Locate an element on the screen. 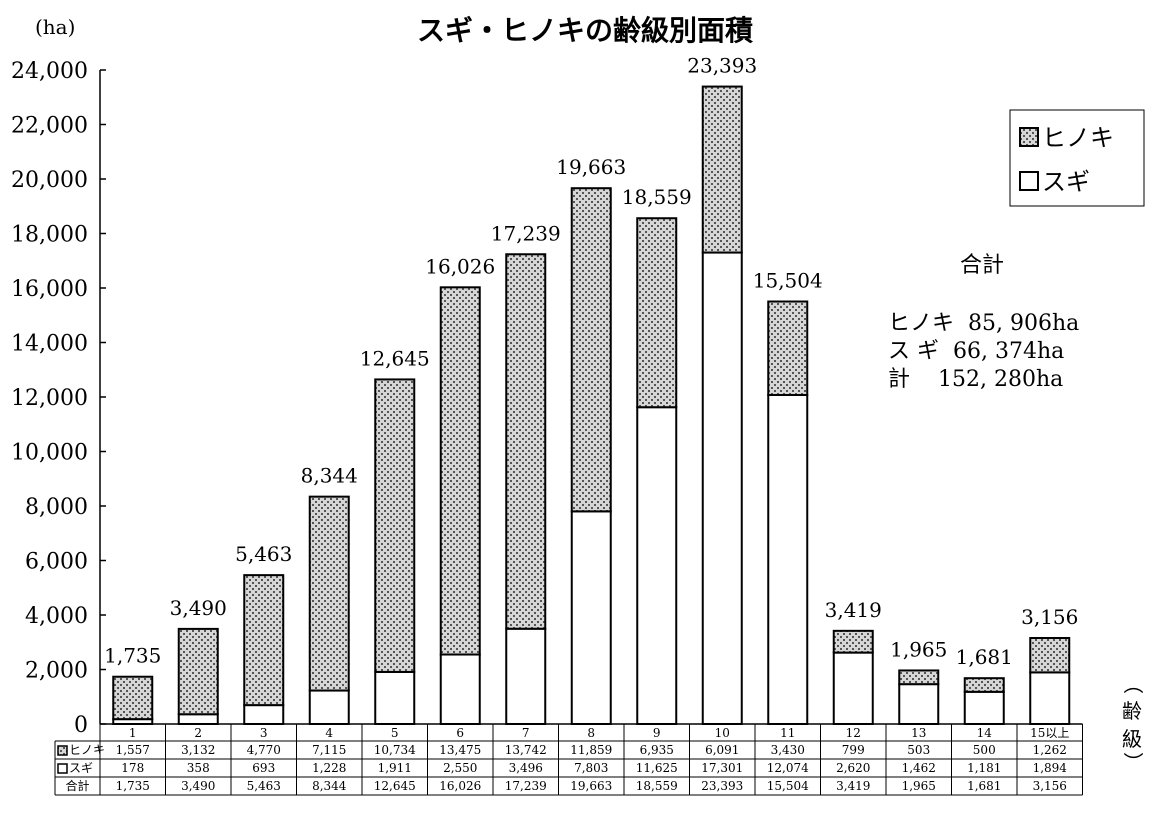 The width and height of the screenshot is (1157, 821). x-tick-label: 5 is located at coordinates (395, 733).